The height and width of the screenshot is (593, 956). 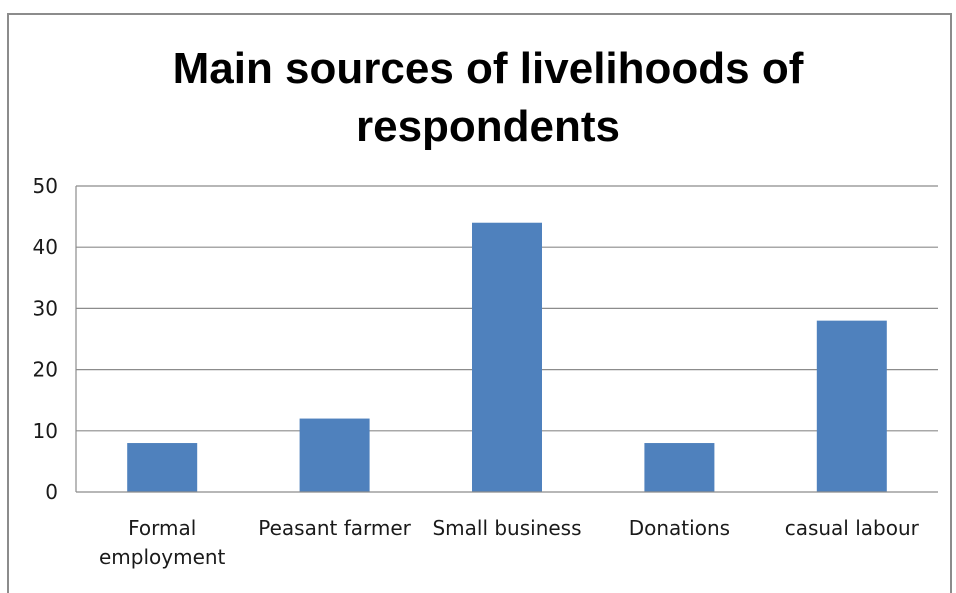 I want to click on x-category-label: Small business, so click(x=506, y=528).